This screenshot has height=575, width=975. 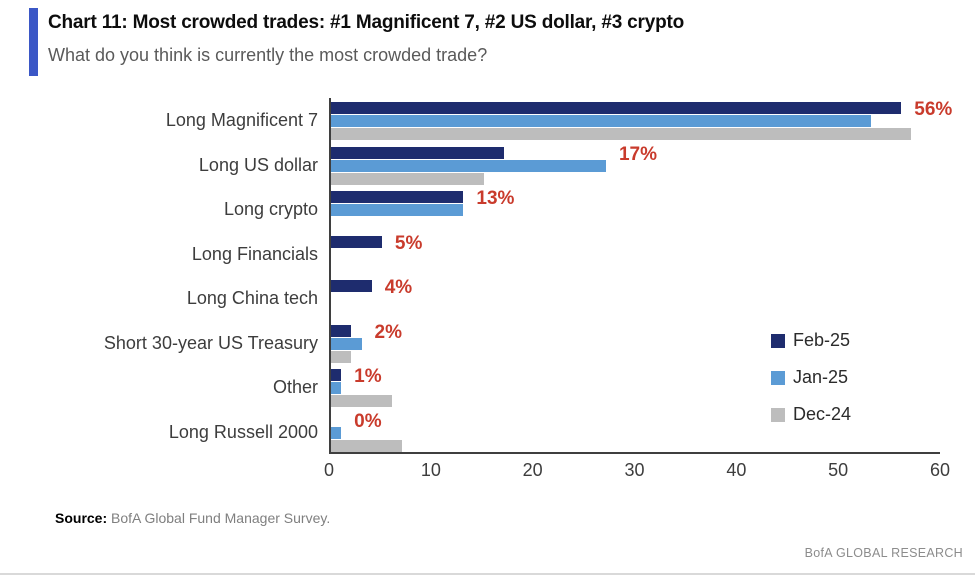 I want to click on x-tick-label: 30, so click(x=634, y=470).